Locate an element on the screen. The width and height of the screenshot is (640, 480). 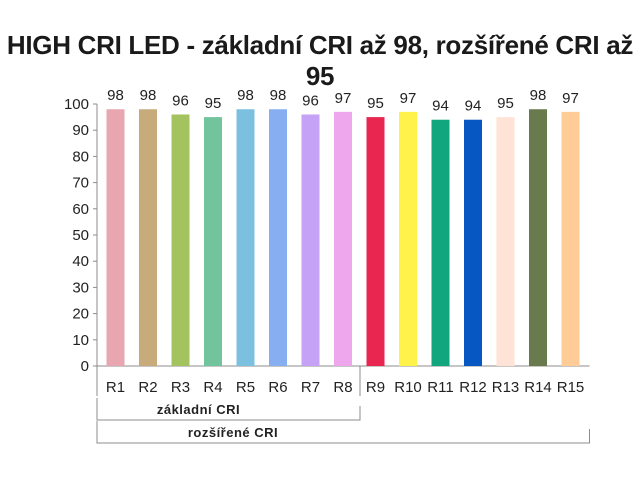
y-tick-label: 70 is located at coordinates (80, 183).